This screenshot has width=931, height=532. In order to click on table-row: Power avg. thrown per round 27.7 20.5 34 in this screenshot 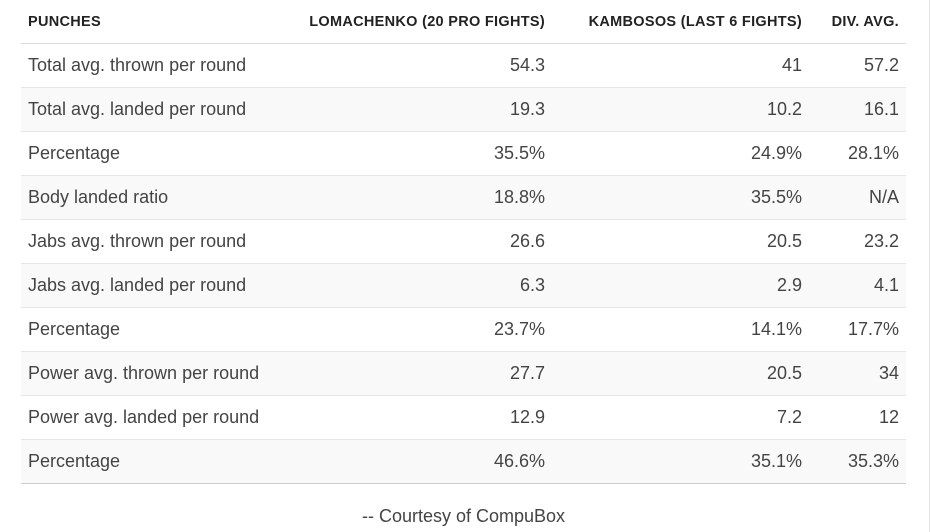, I will do `click(463, 373)`.